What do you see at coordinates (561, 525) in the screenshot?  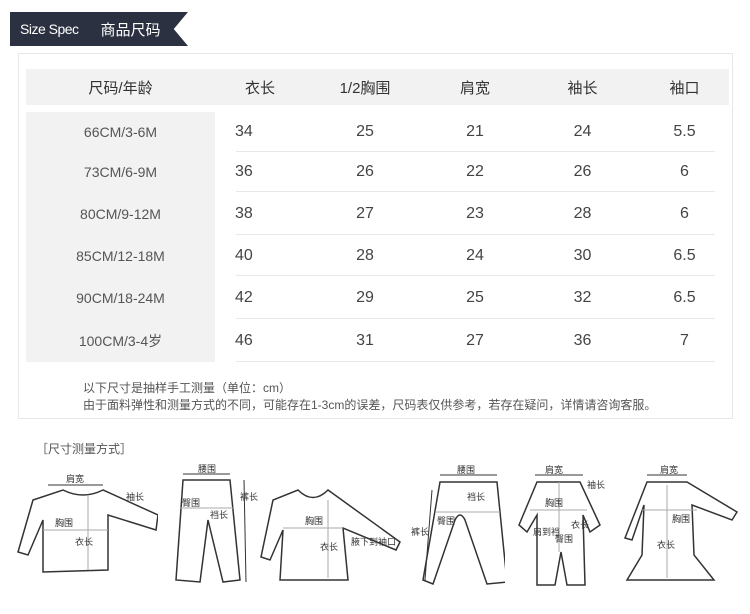 I see `romper-illustration: 肩宽 袖长 胸围 衣长 肩到裆 臀围` at bounding box center [561, 525].